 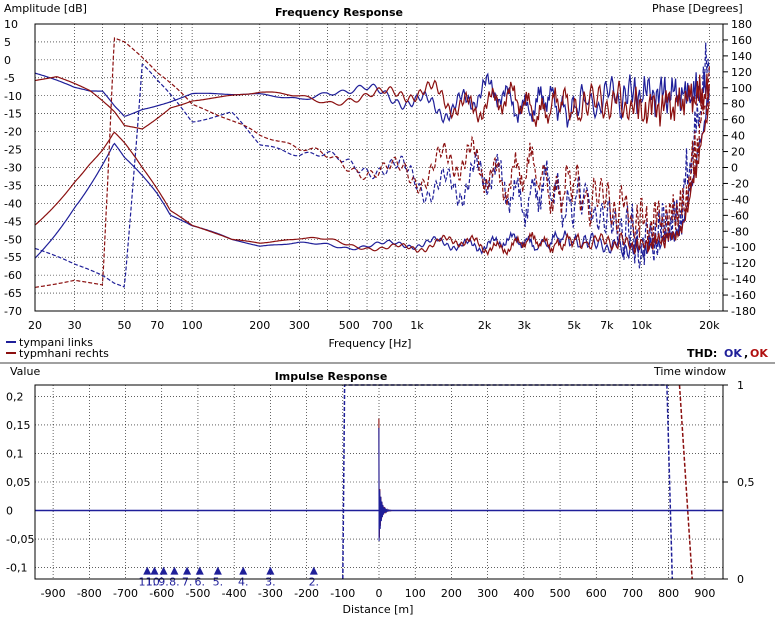 I want to click on frequency-tick-label: 300, so click(x=299, y=325).